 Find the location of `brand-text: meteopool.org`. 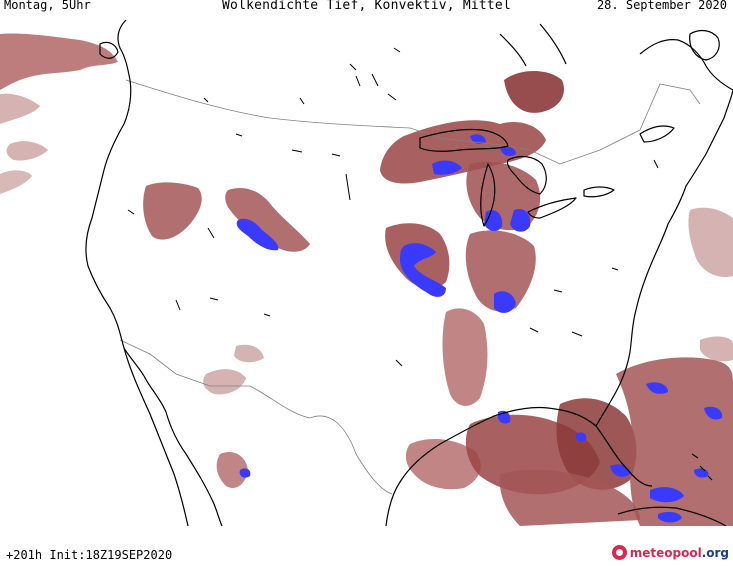

brand-text: meteopool.org is located at coordinates (679, 553).